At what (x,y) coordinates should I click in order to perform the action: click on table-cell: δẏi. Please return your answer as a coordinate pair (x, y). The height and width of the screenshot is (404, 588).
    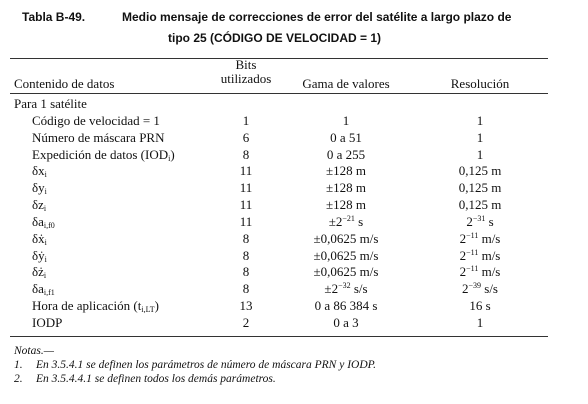
    Looking at the image, I should click on (39, 256).